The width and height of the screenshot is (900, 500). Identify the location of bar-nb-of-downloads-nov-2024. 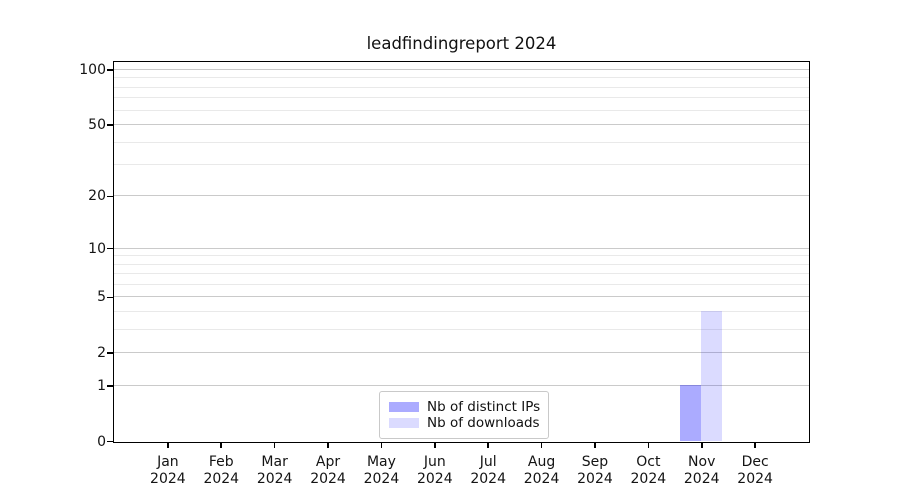
(712, 376).